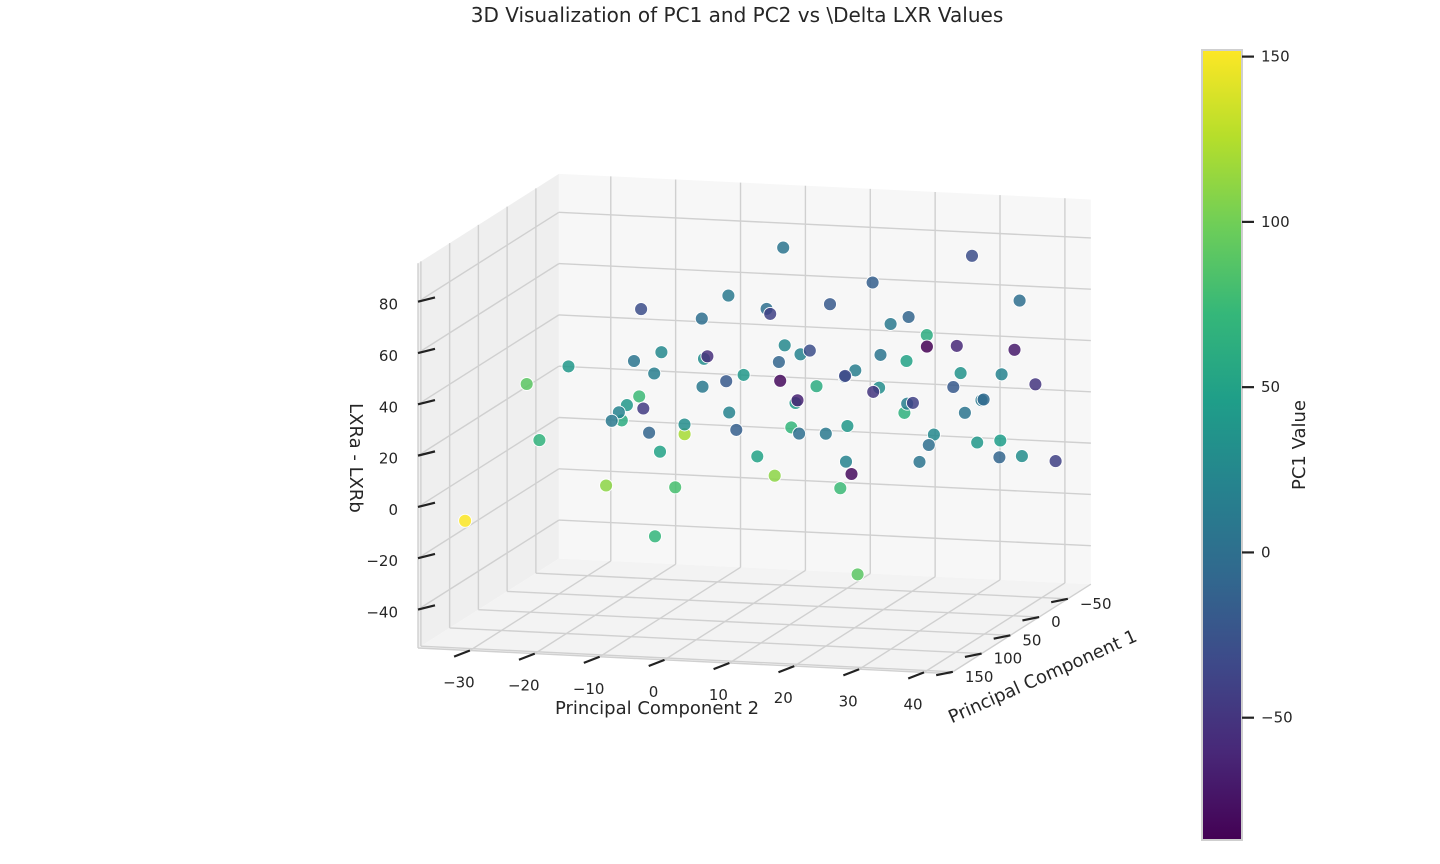  What do you see at coordinates (979, 677) in the screenshot?
I see `depth-tick-label: 150` at bounding box center [979, 677].